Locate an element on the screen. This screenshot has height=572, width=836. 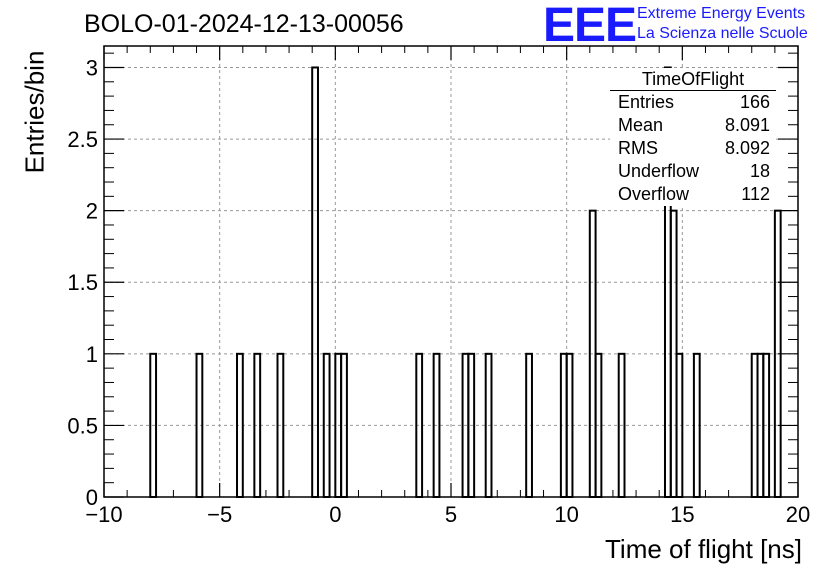
stats-value: 8.091 is located at coordinates (747, 125).